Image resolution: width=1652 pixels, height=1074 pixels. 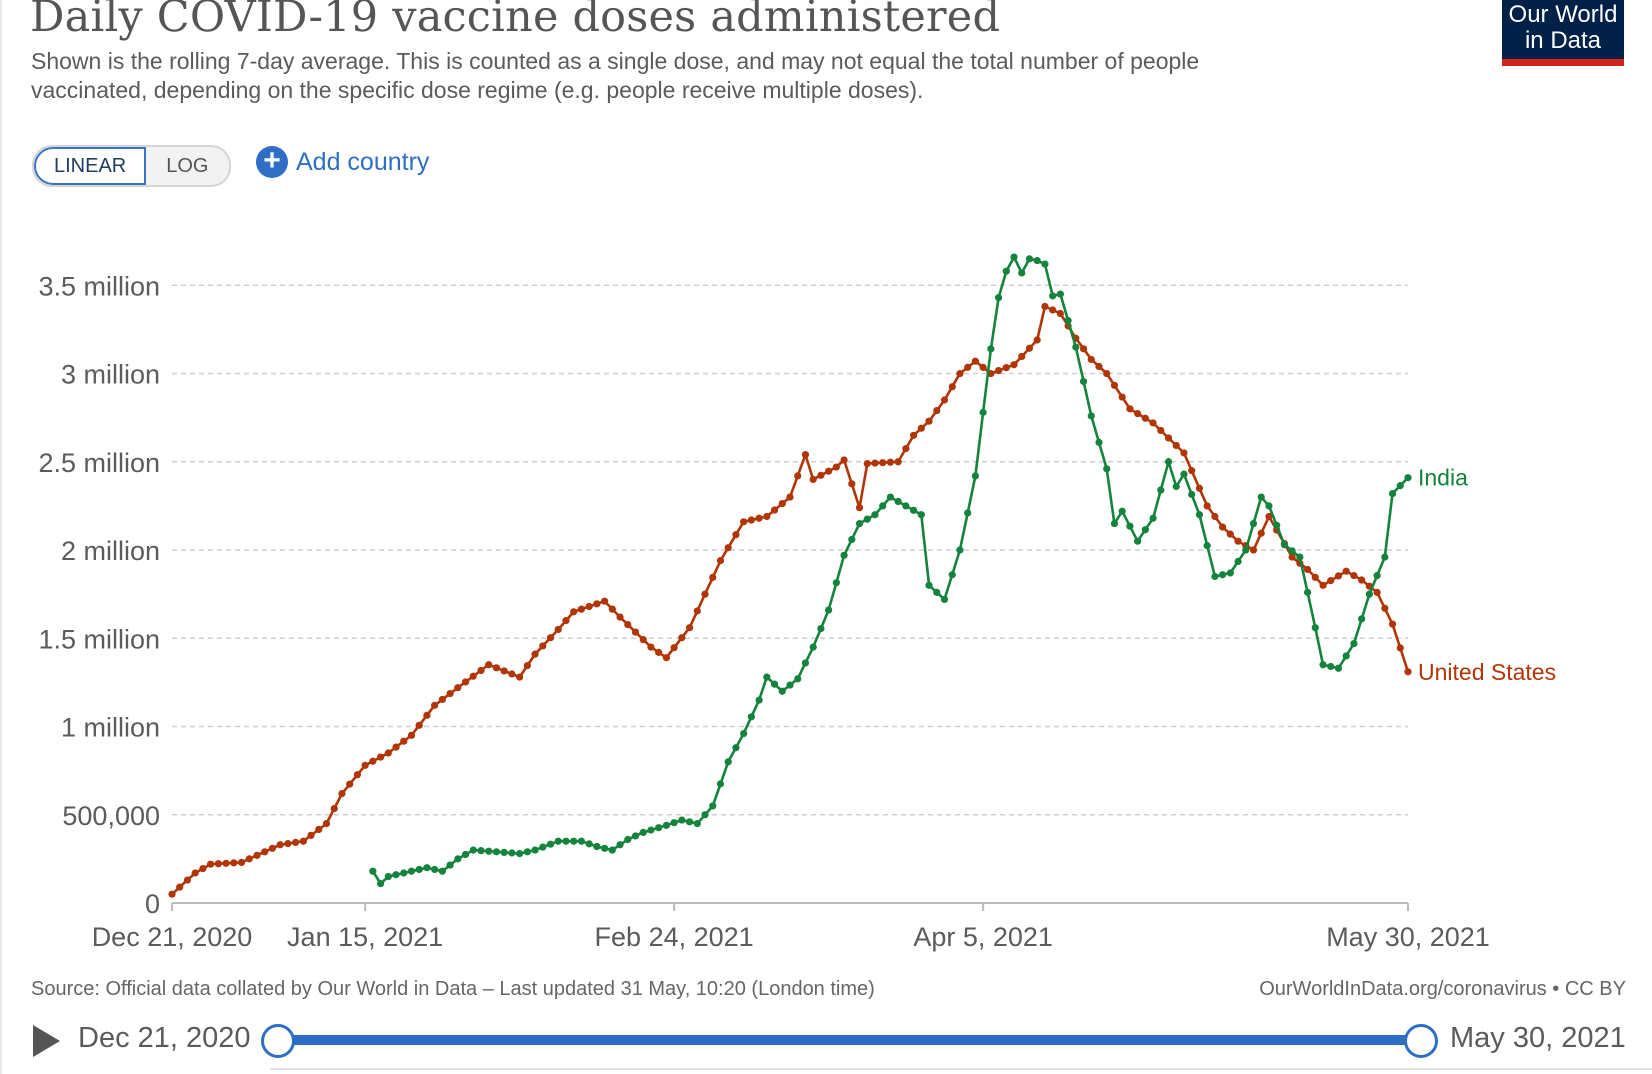 I want to click on linear-scale-button: LINEAR, so click(x=90, y=166).